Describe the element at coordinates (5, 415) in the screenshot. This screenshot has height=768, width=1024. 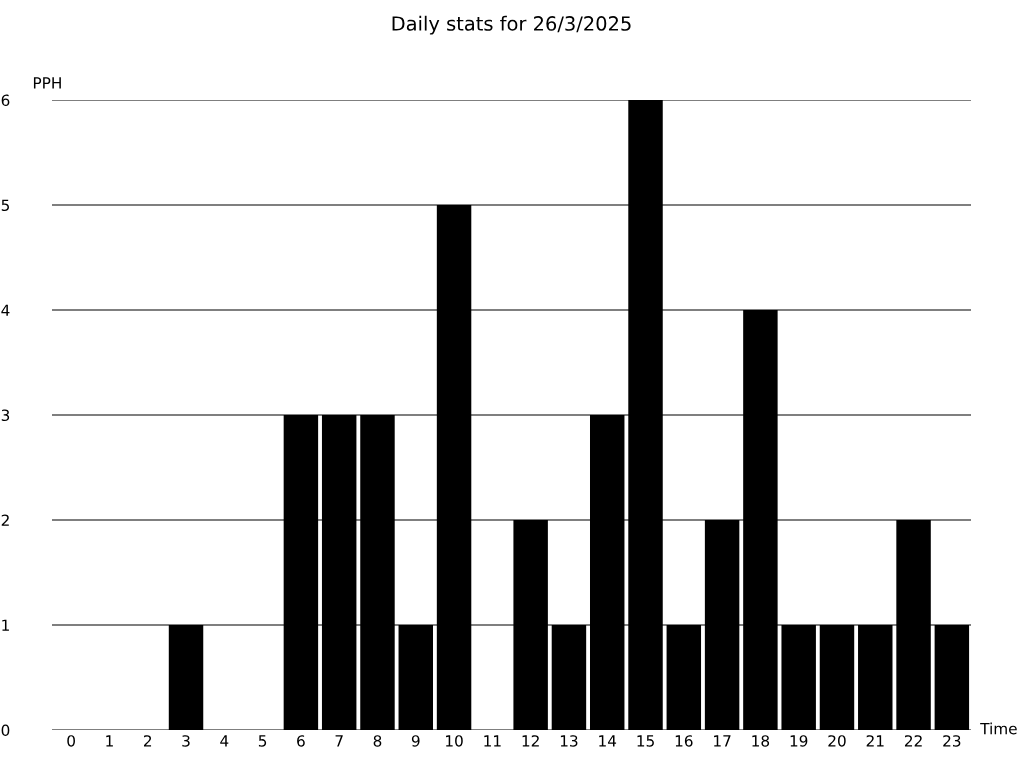
I see `y-tick-label: 3` at that location.